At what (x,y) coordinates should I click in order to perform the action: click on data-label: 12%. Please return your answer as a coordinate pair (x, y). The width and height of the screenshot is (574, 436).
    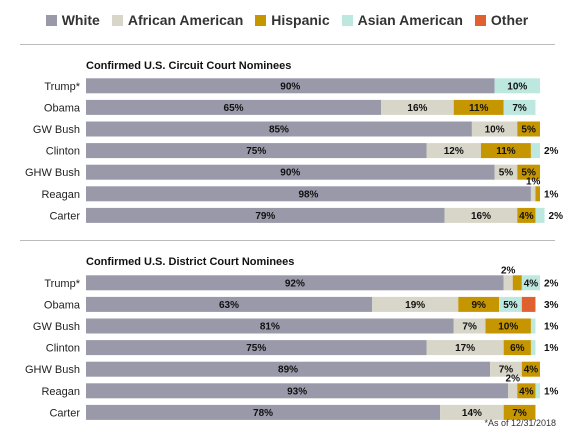
    Looking at the image, I should click on (454, 151).